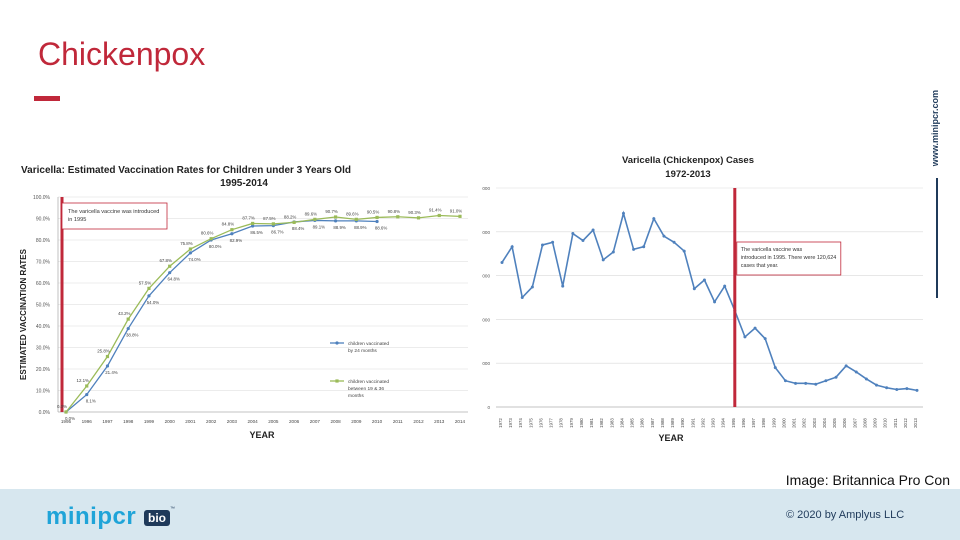  I want to click on image-credit: Image: Britannica Pro Con, so click(867, 480).